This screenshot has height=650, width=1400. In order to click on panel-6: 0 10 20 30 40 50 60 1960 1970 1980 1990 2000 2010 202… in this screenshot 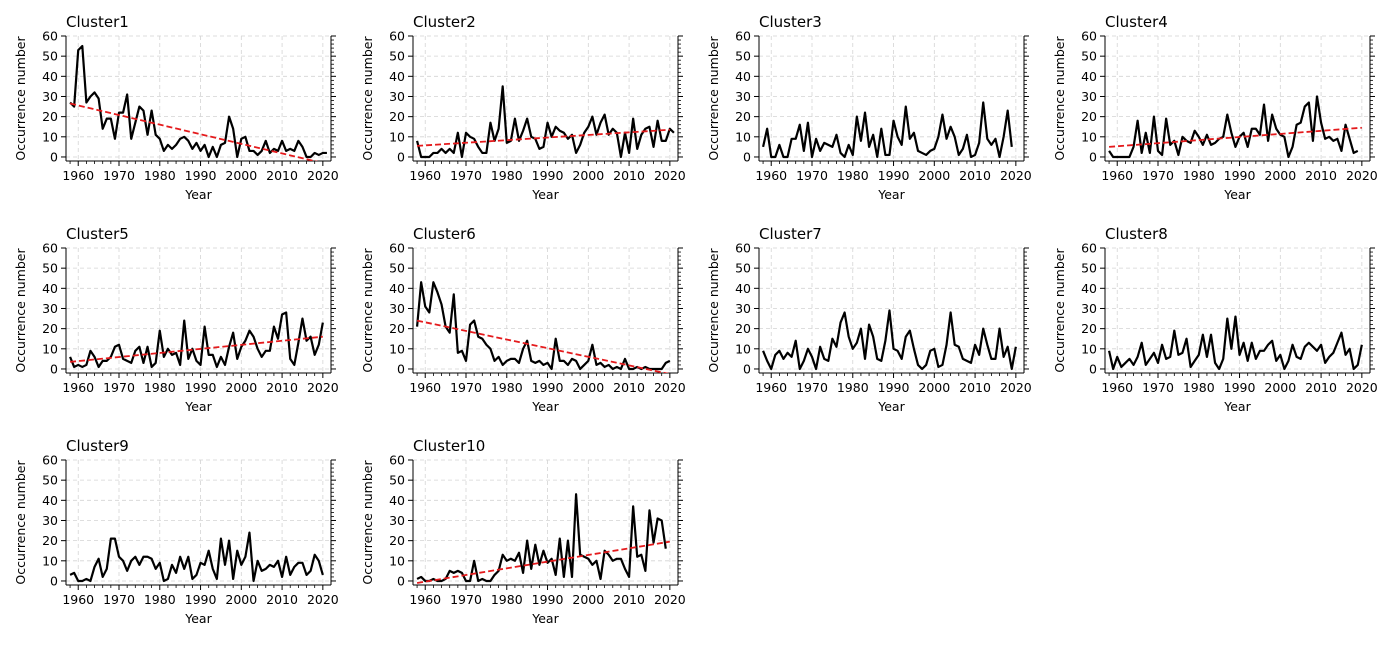, I will do `click(523, 319)`.